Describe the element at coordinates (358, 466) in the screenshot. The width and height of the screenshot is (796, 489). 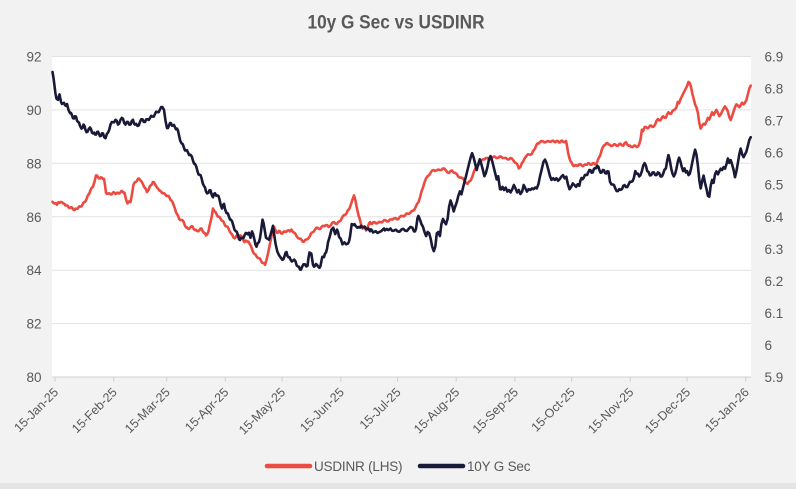
I see `svg-text: USDINR (LHS)` at that location.